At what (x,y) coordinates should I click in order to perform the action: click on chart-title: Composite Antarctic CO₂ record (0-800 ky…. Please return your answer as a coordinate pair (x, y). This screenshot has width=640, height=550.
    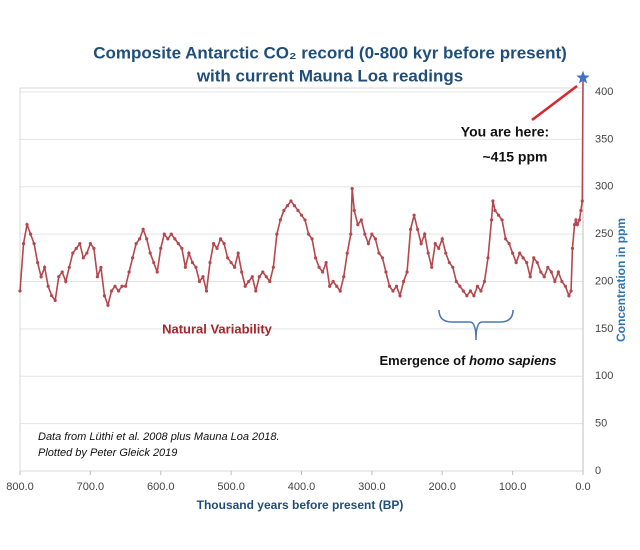
    Looking at the image, I should click on (330, 52).